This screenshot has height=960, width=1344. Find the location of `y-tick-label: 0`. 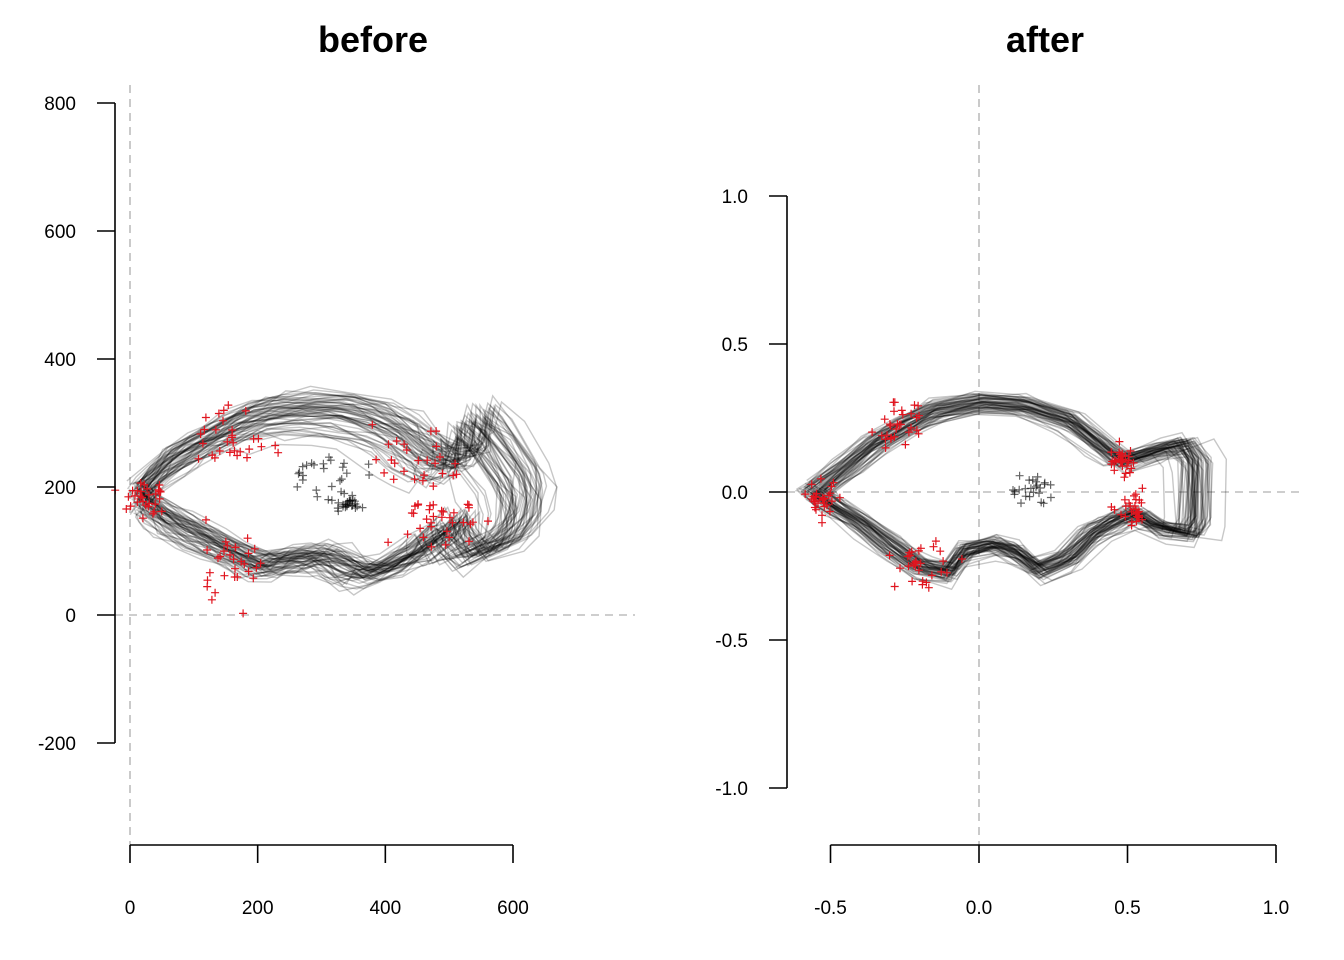

y-tick-label: 0 is located at coordinates (70, 616).